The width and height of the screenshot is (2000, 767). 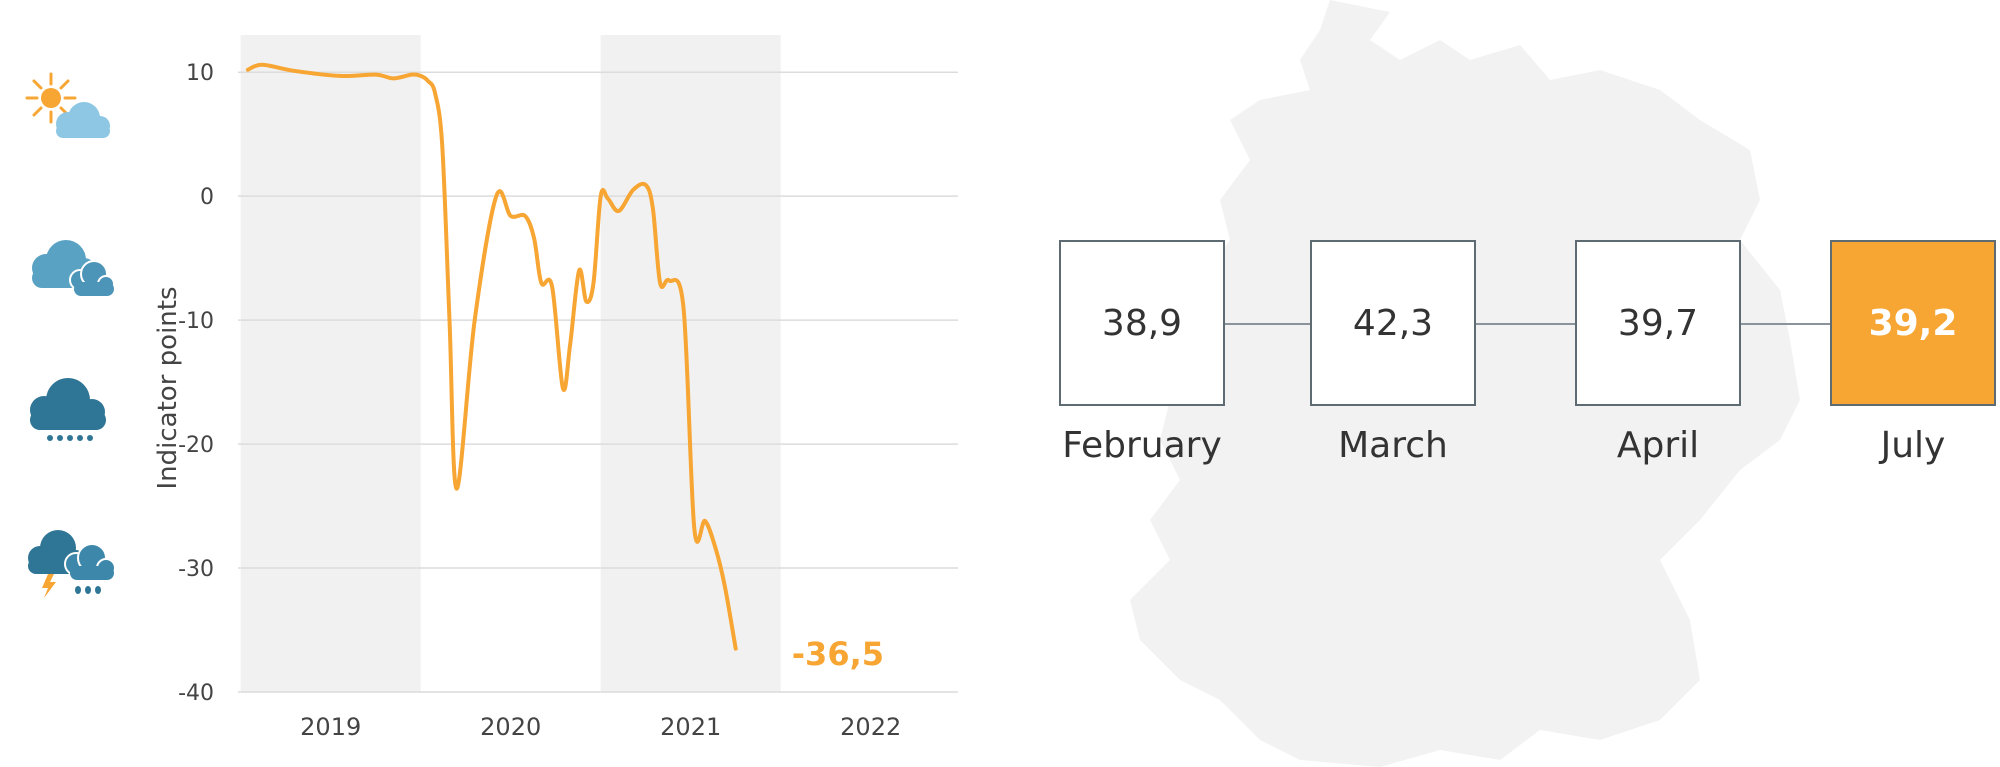 I want to click on rain-cloud-icon, so click(x=68, y=409).